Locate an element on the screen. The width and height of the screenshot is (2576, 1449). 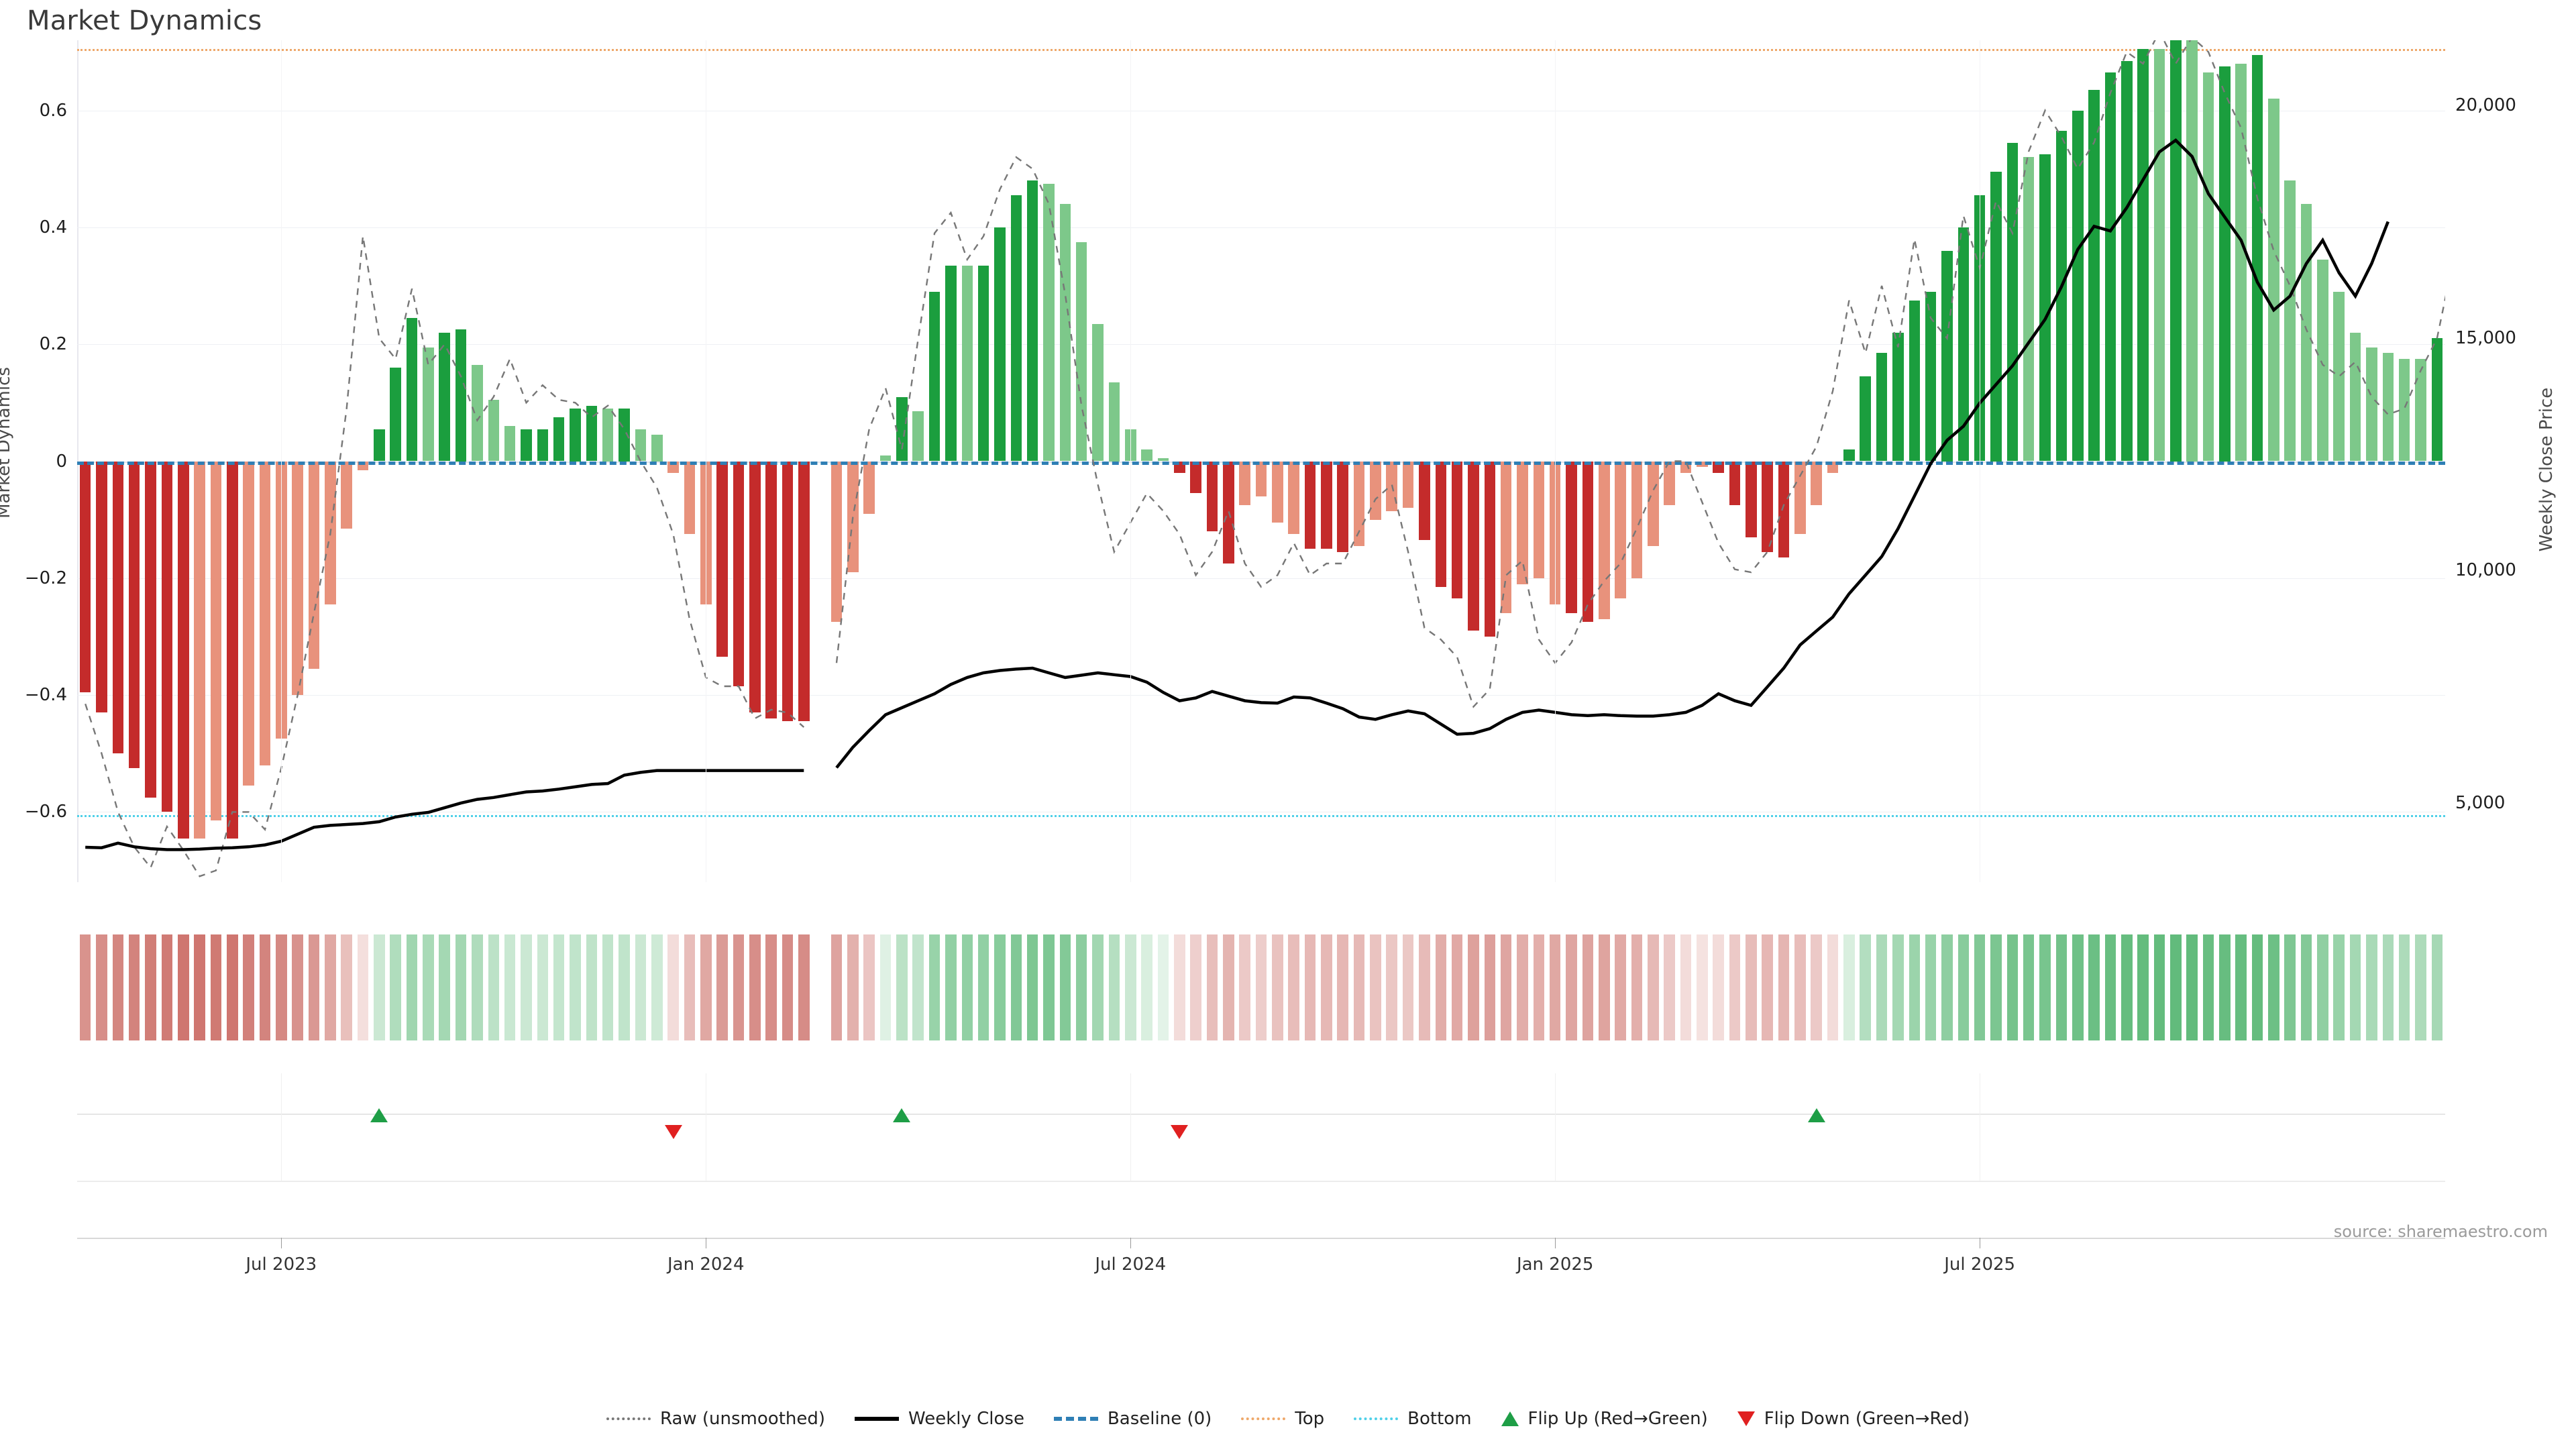
legend-label: Weekly Close is located at coordinates (966, 1419).